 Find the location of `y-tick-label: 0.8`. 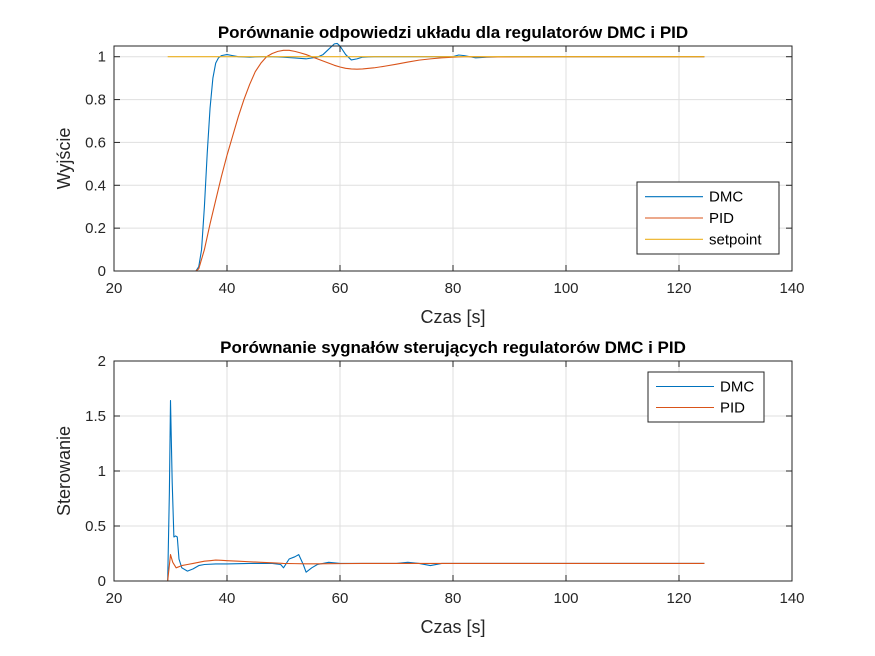

y-tick-label: 0.8 is located at coordinates (95, 100).